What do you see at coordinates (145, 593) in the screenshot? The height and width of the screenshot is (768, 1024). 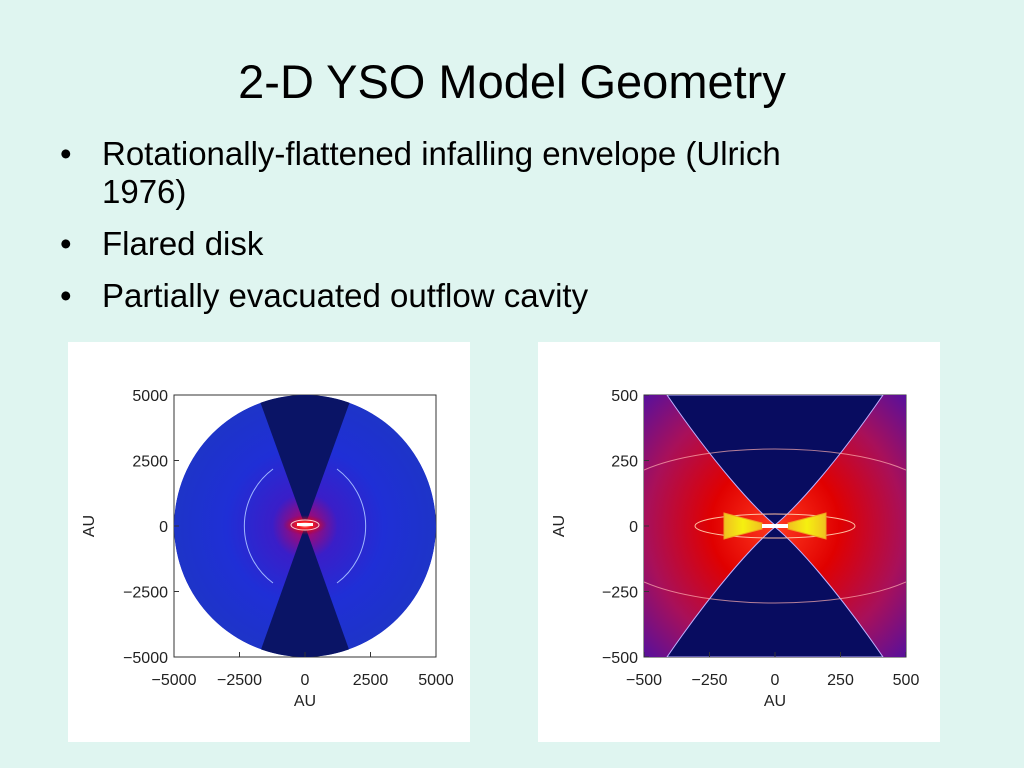 I see `y-tick-label: −2500` at bounding box center [145, 593].